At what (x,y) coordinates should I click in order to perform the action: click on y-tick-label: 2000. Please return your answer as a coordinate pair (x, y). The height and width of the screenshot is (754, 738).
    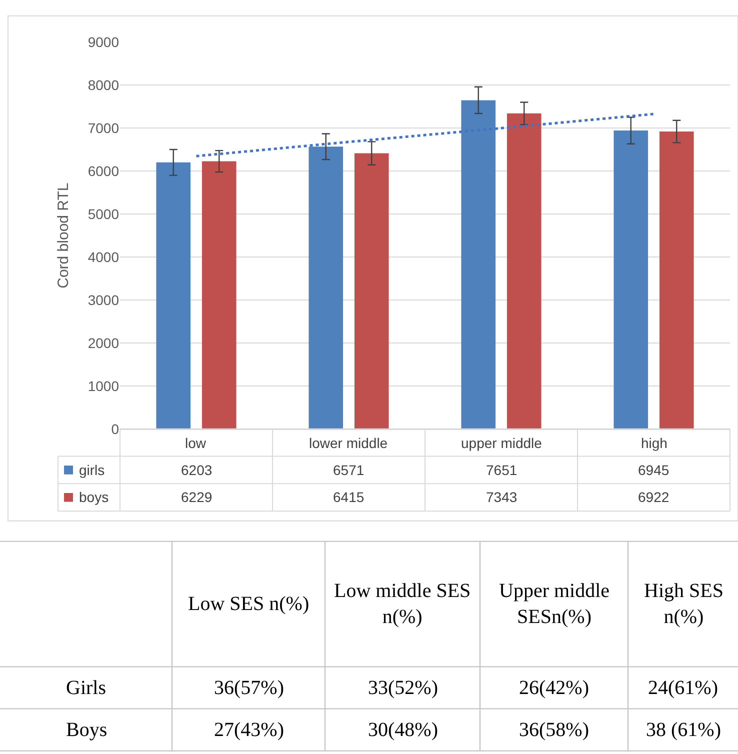
    Looking at the image, I should click on (104, 342).